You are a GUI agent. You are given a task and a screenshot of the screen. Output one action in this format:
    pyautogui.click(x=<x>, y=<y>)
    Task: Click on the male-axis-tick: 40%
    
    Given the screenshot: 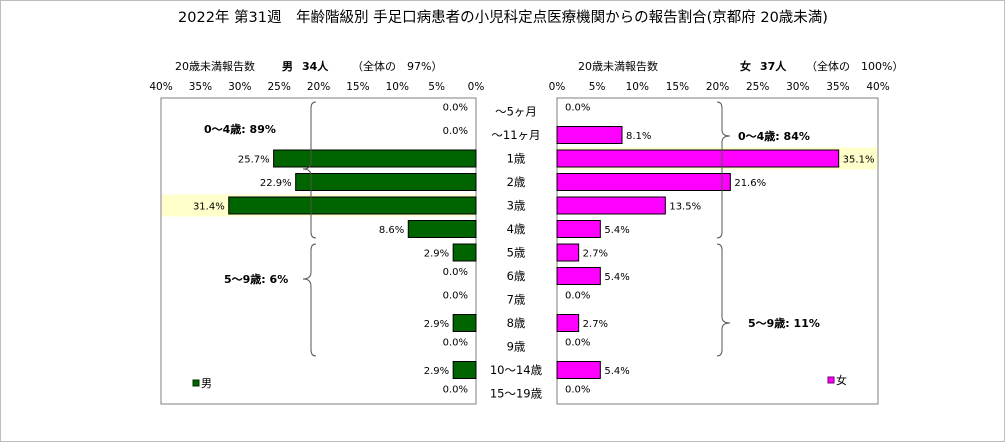 What is the action you would take?
    pyautogui.click(x=160, y=87)
    